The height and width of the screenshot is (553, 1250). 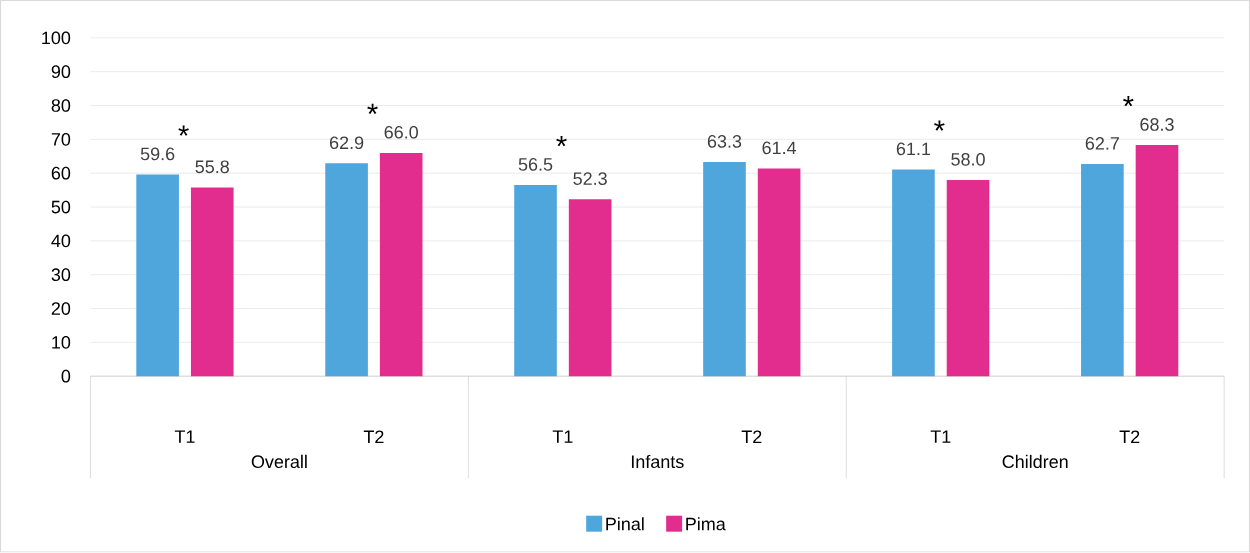 What do you see at coordinates (66, 376) in the screenshot?
I see `y-tick-label: 0` at bounding box center [66, 376].